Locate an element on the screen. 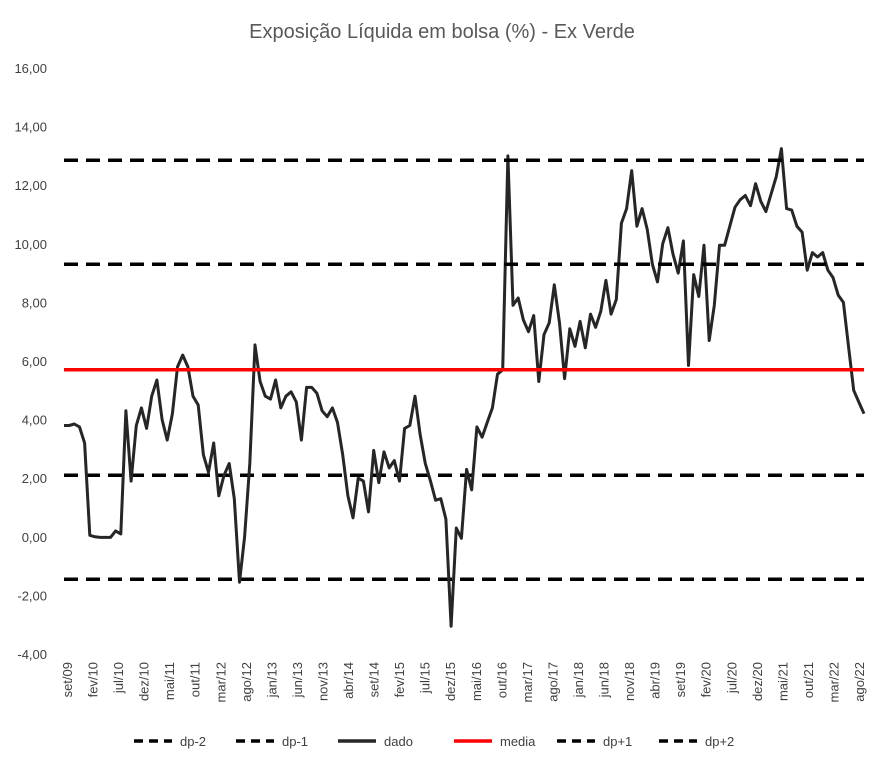  x-tick-label: fev/15 is located at coordinates (399, 679).